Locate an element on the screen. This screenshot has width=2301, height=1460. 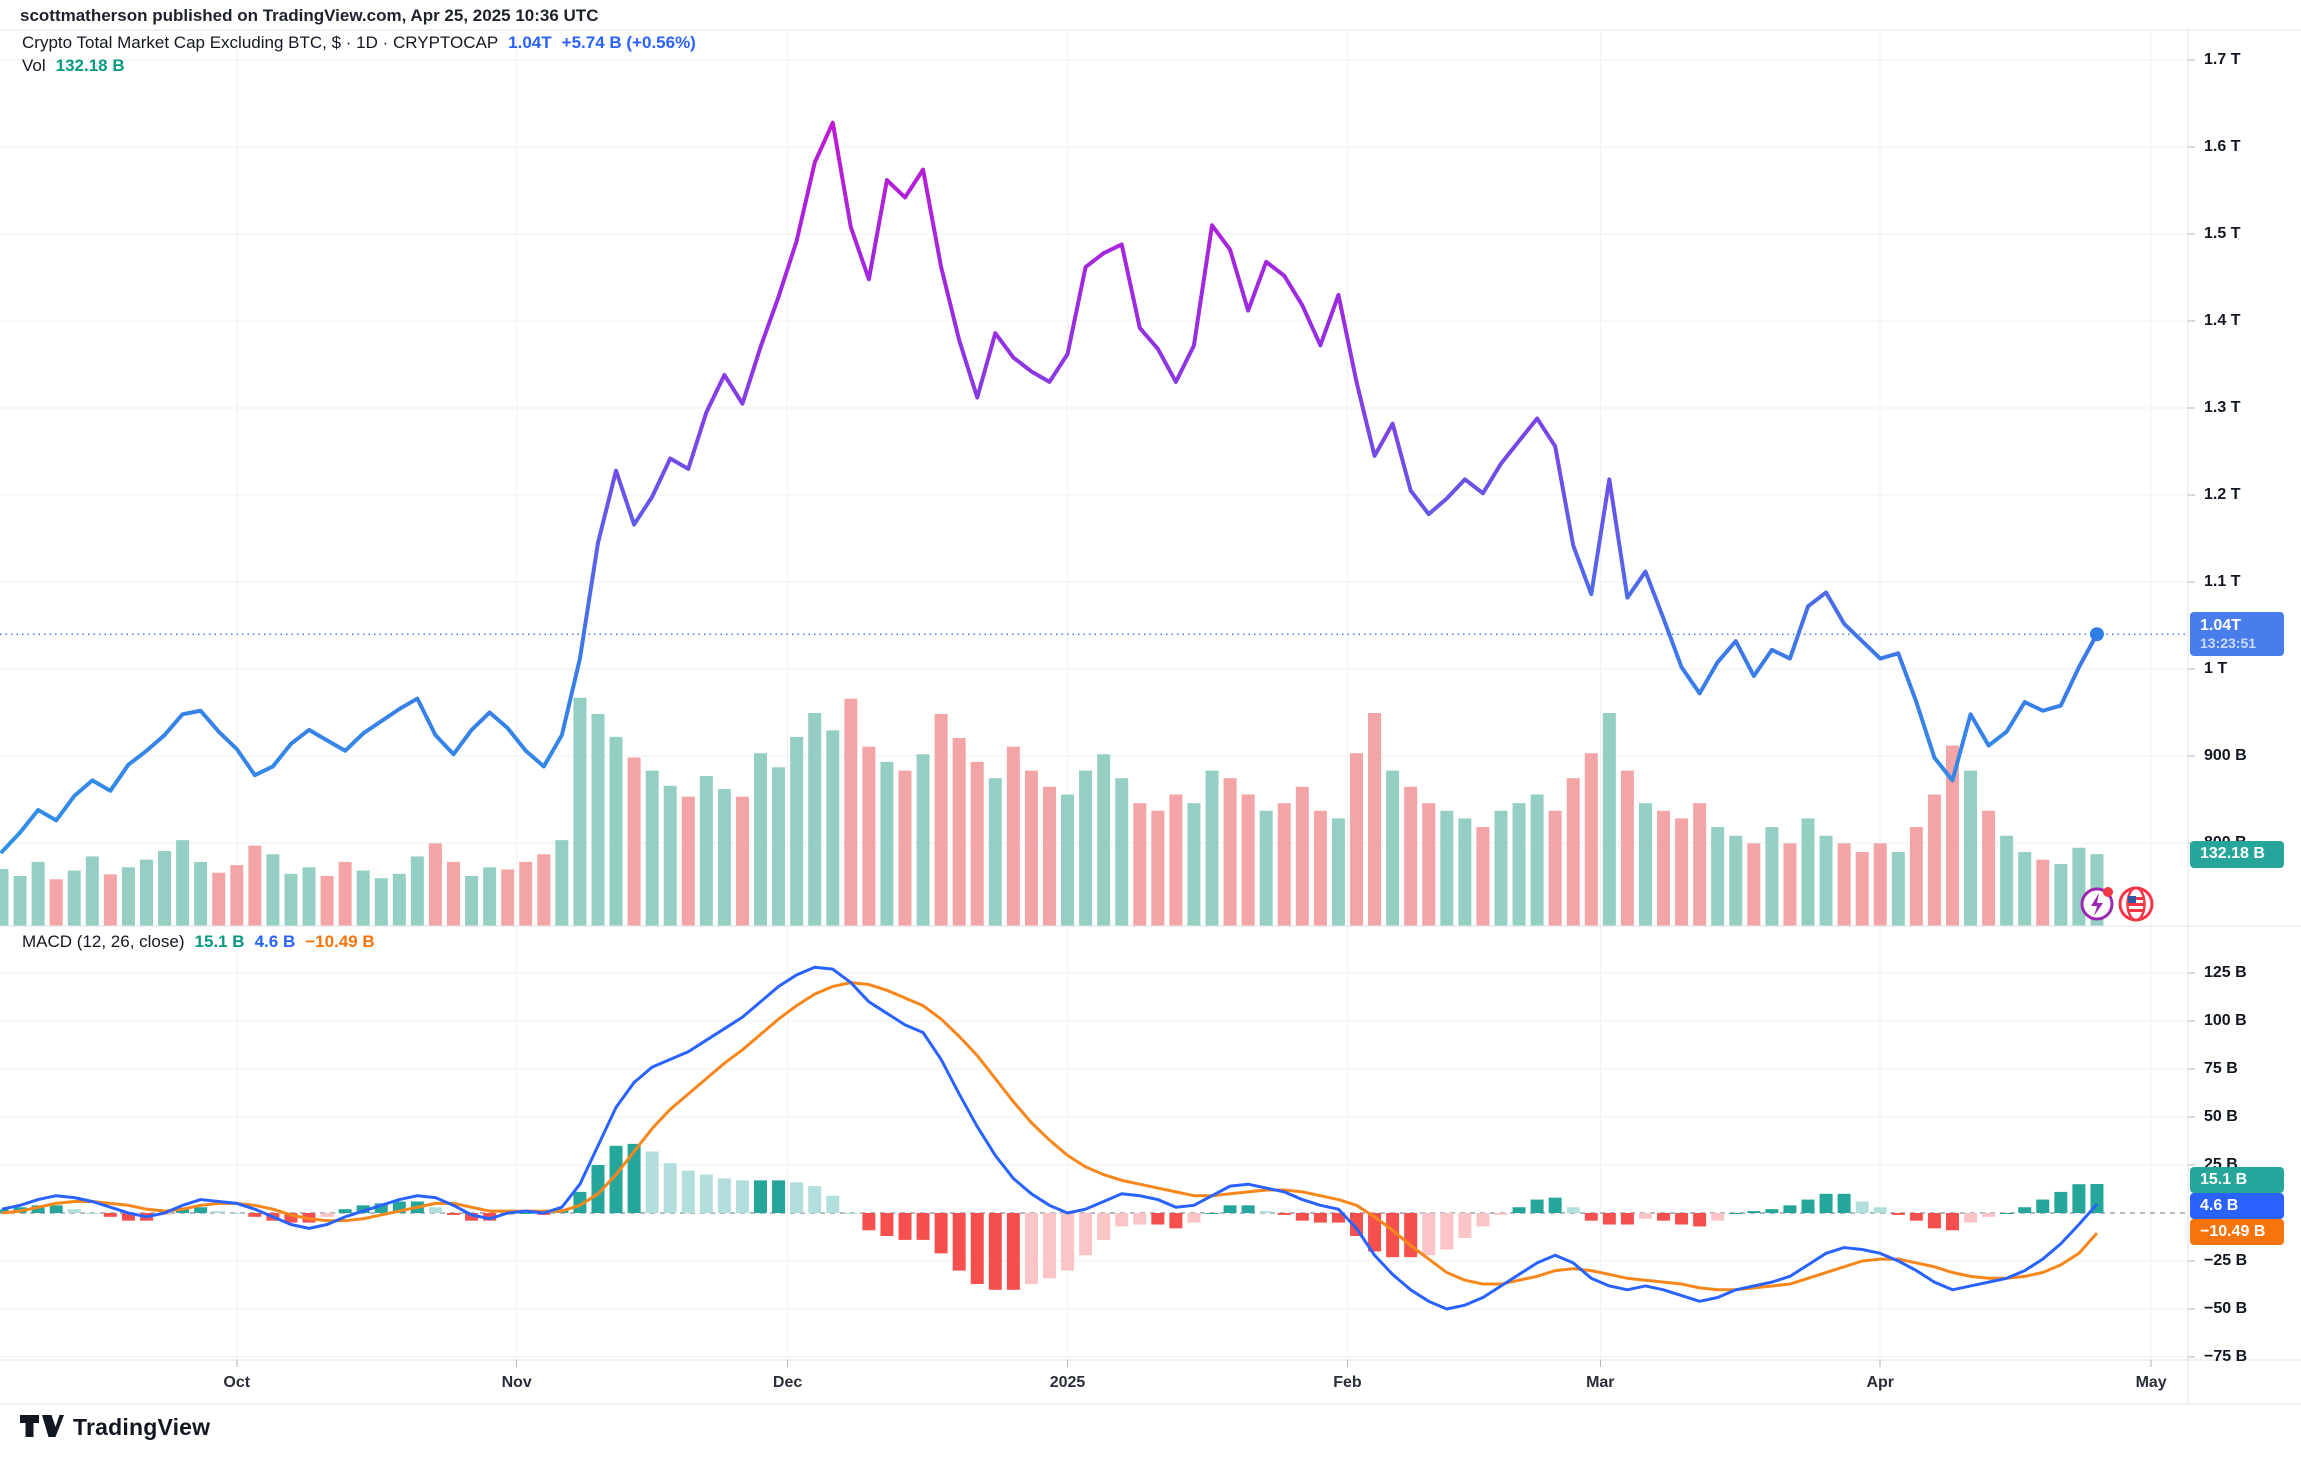
notification-dot-icon is located at coordinates (2108, 892).